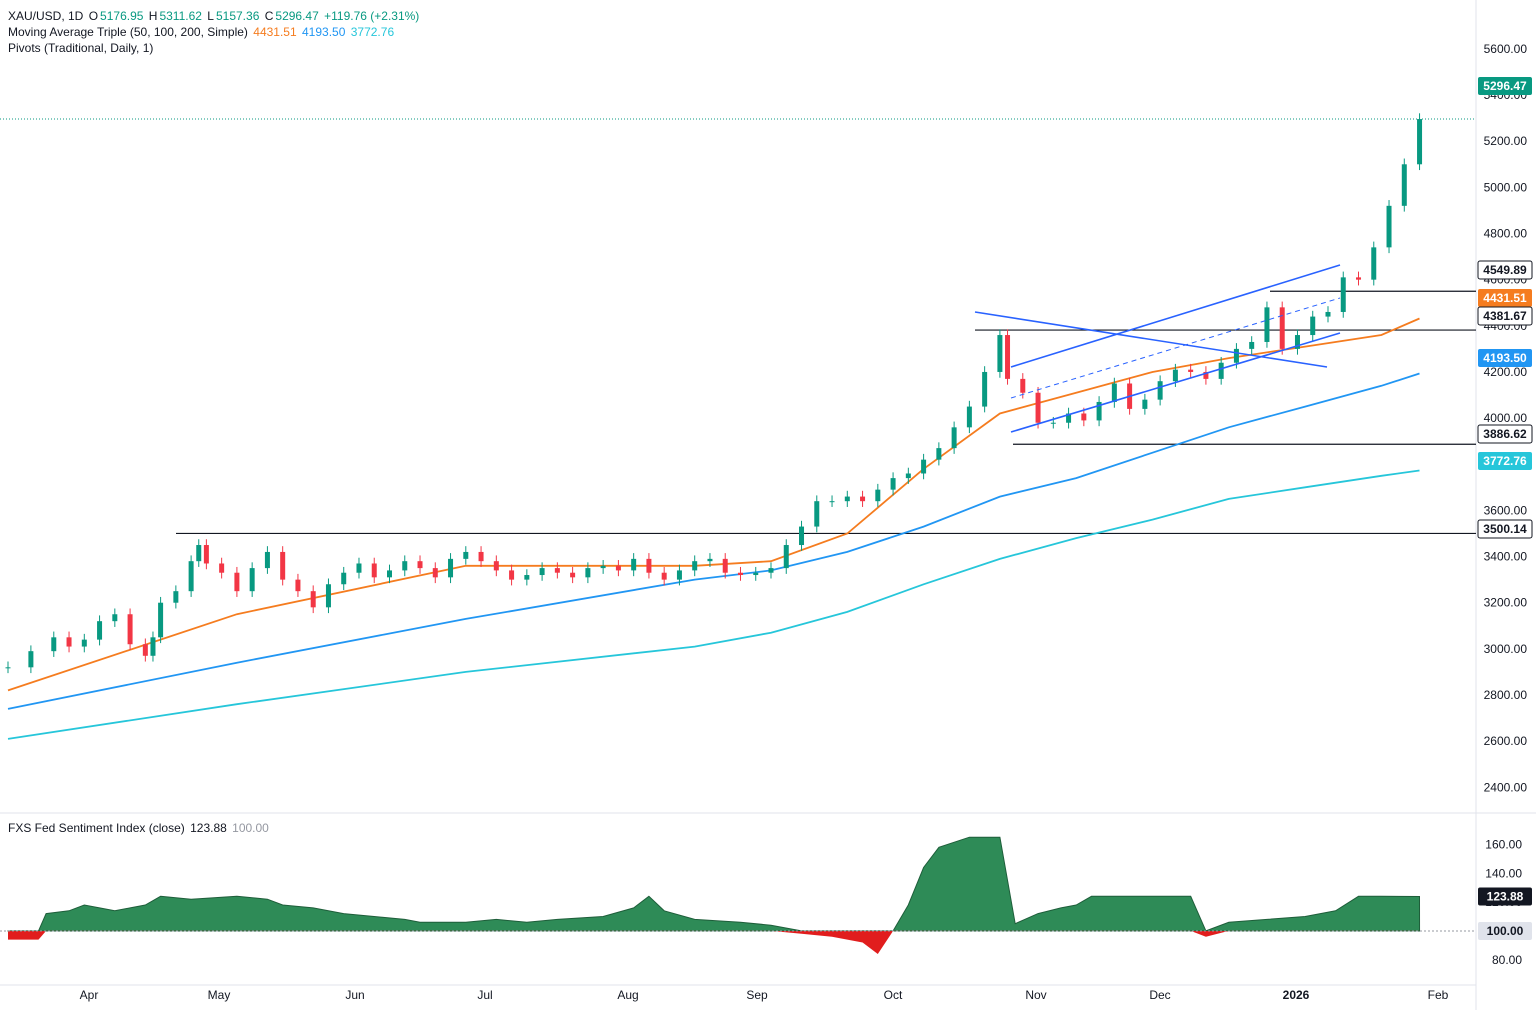 The image size is (1536, 1010). What do you see at coordinates (714, 884) in the screenshot?
I see `sentiment-area-positive` at bounding box center [714, 884].